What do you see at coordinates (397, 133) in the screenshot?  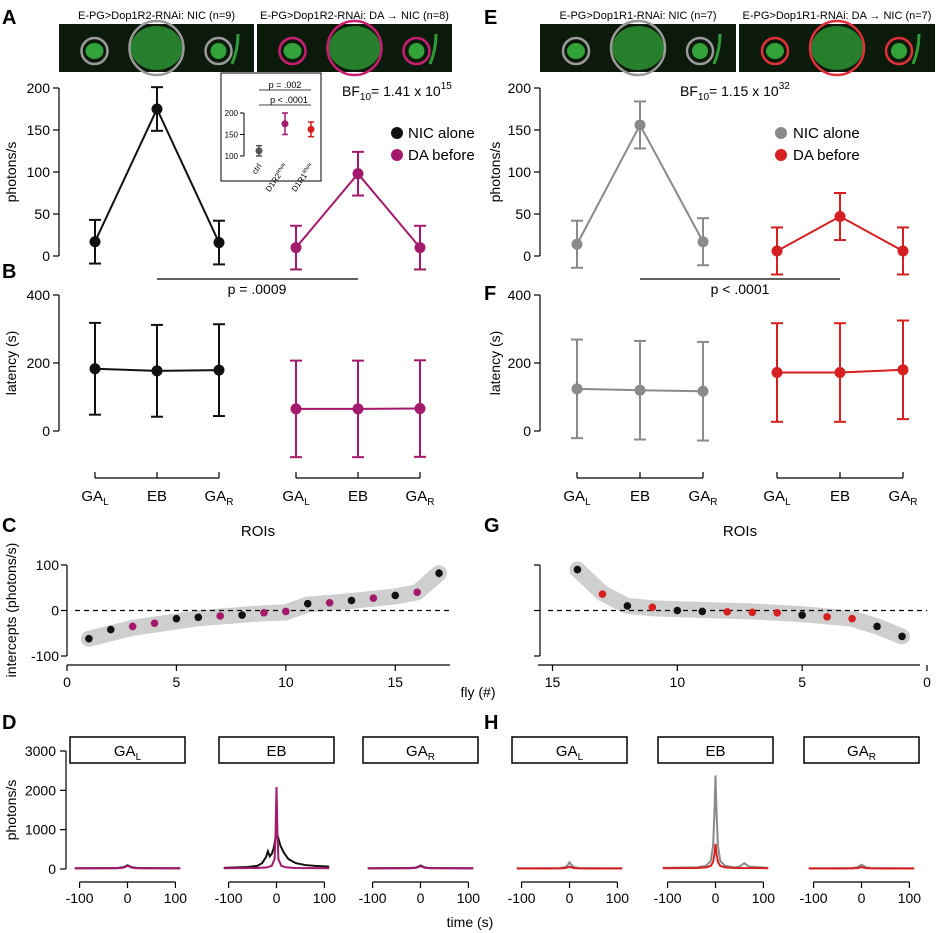 I see `legend-marker` at bounding box center [397, 133].